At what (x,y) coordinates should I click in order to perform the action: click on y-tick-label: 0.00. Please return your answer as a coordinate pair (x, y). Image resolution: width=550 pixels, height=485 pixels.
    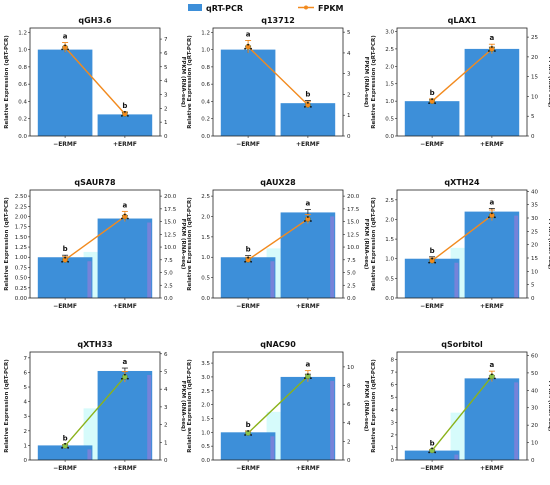
    Looking at the image, I should click on (21, 299).